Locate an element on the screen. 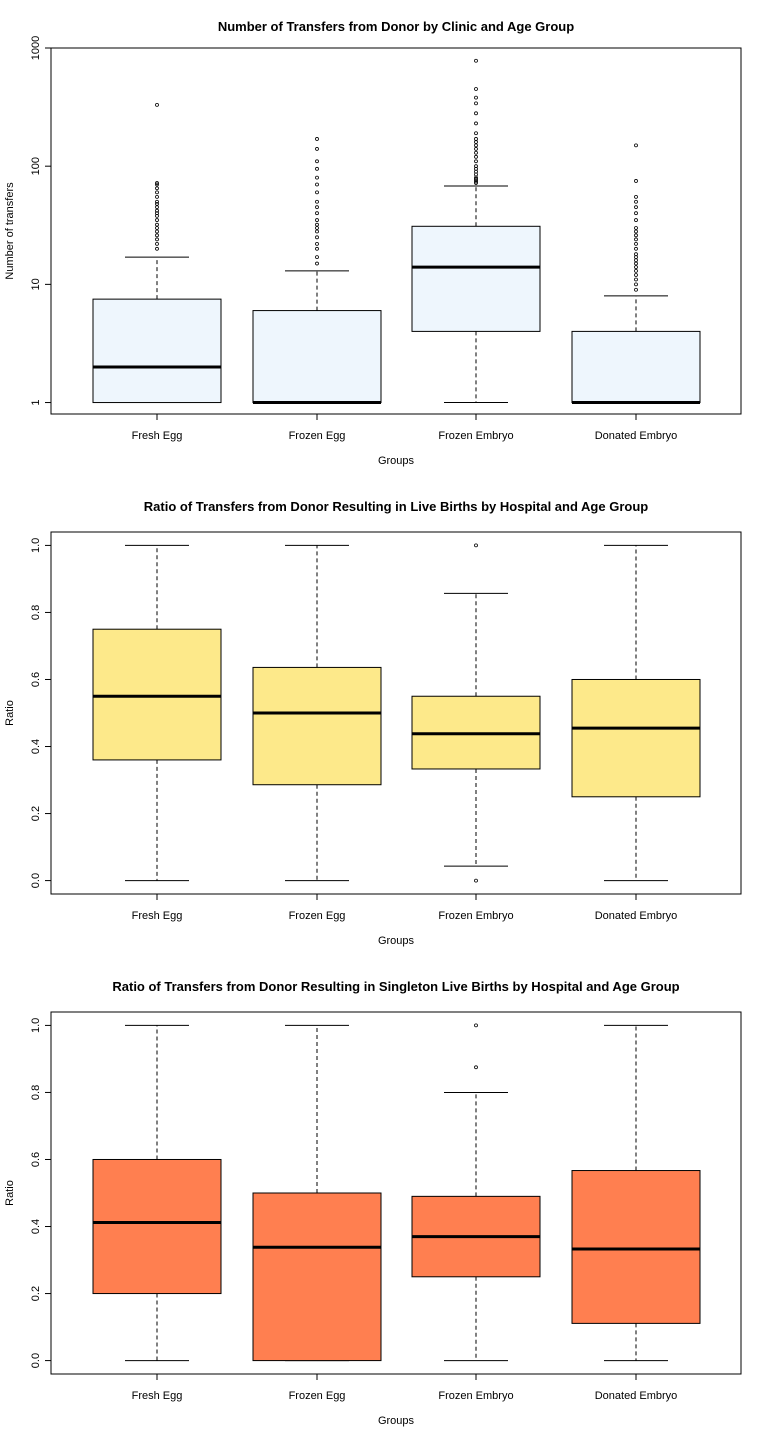 The width and height of the screenshot is (768, 1440). y-tick-label: 100 is located at coordinates (36, 166).